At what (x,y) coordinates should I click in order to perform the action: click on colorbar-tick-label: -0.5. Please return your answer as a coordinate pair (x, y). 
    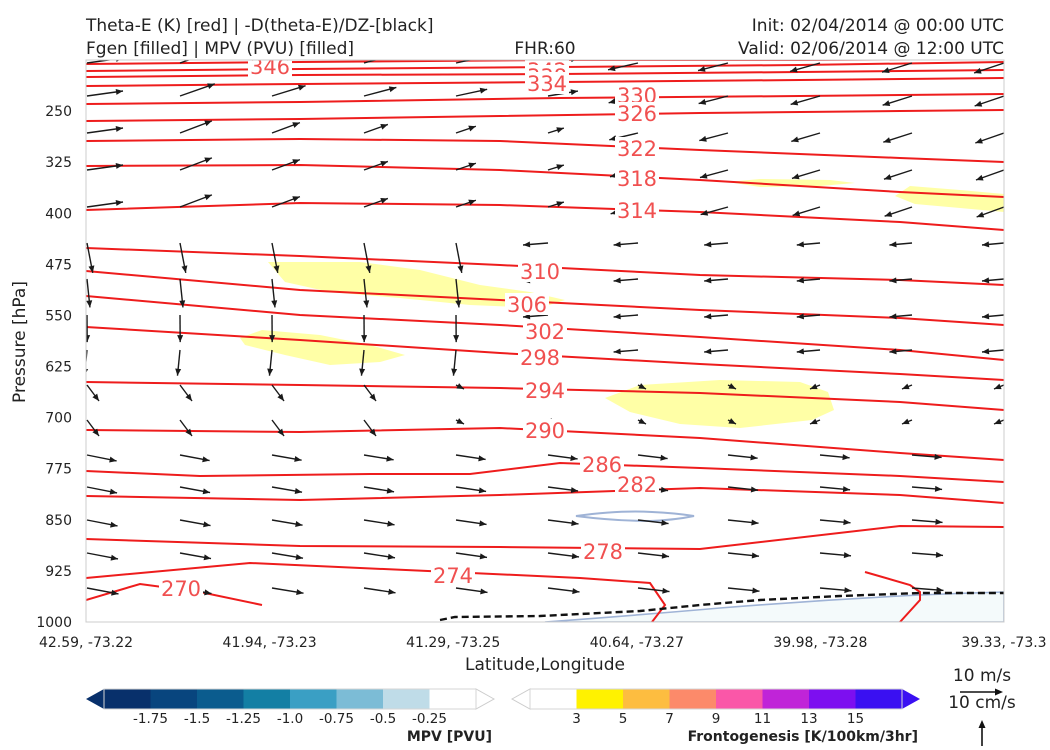
    Looking at the image, I should click on (383, 719).